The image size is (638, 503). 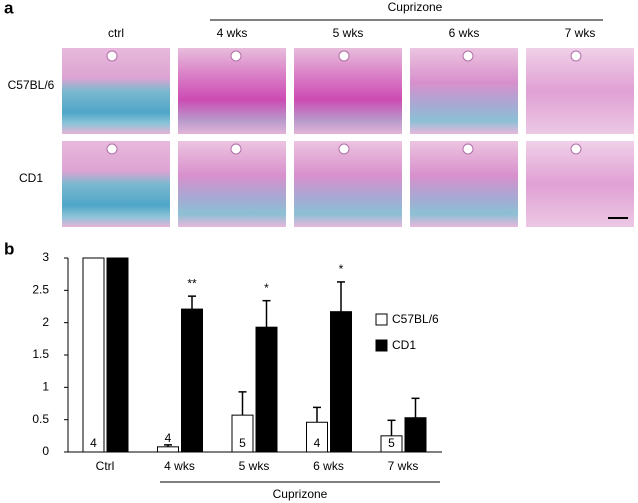 I want to click on x-tick-label: 6 wks, so click(x=328, y=466).